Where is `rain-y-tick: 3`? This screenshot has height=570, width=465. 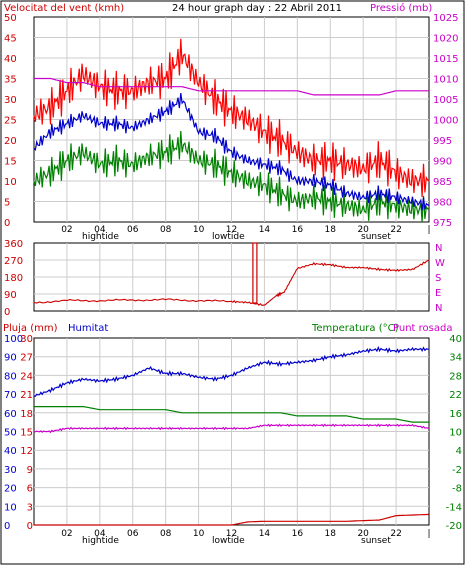
rain-y-tick: 3 is located at coordinates (30, 507).